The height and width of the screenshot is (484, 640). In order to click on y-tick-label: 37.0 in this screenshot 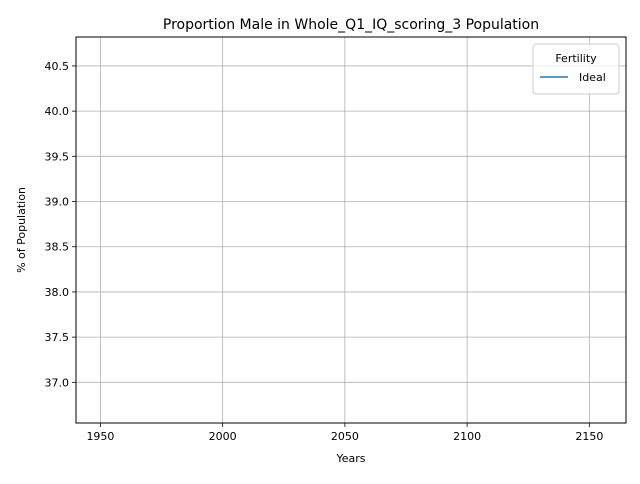, I will do `click(57, 382)`.